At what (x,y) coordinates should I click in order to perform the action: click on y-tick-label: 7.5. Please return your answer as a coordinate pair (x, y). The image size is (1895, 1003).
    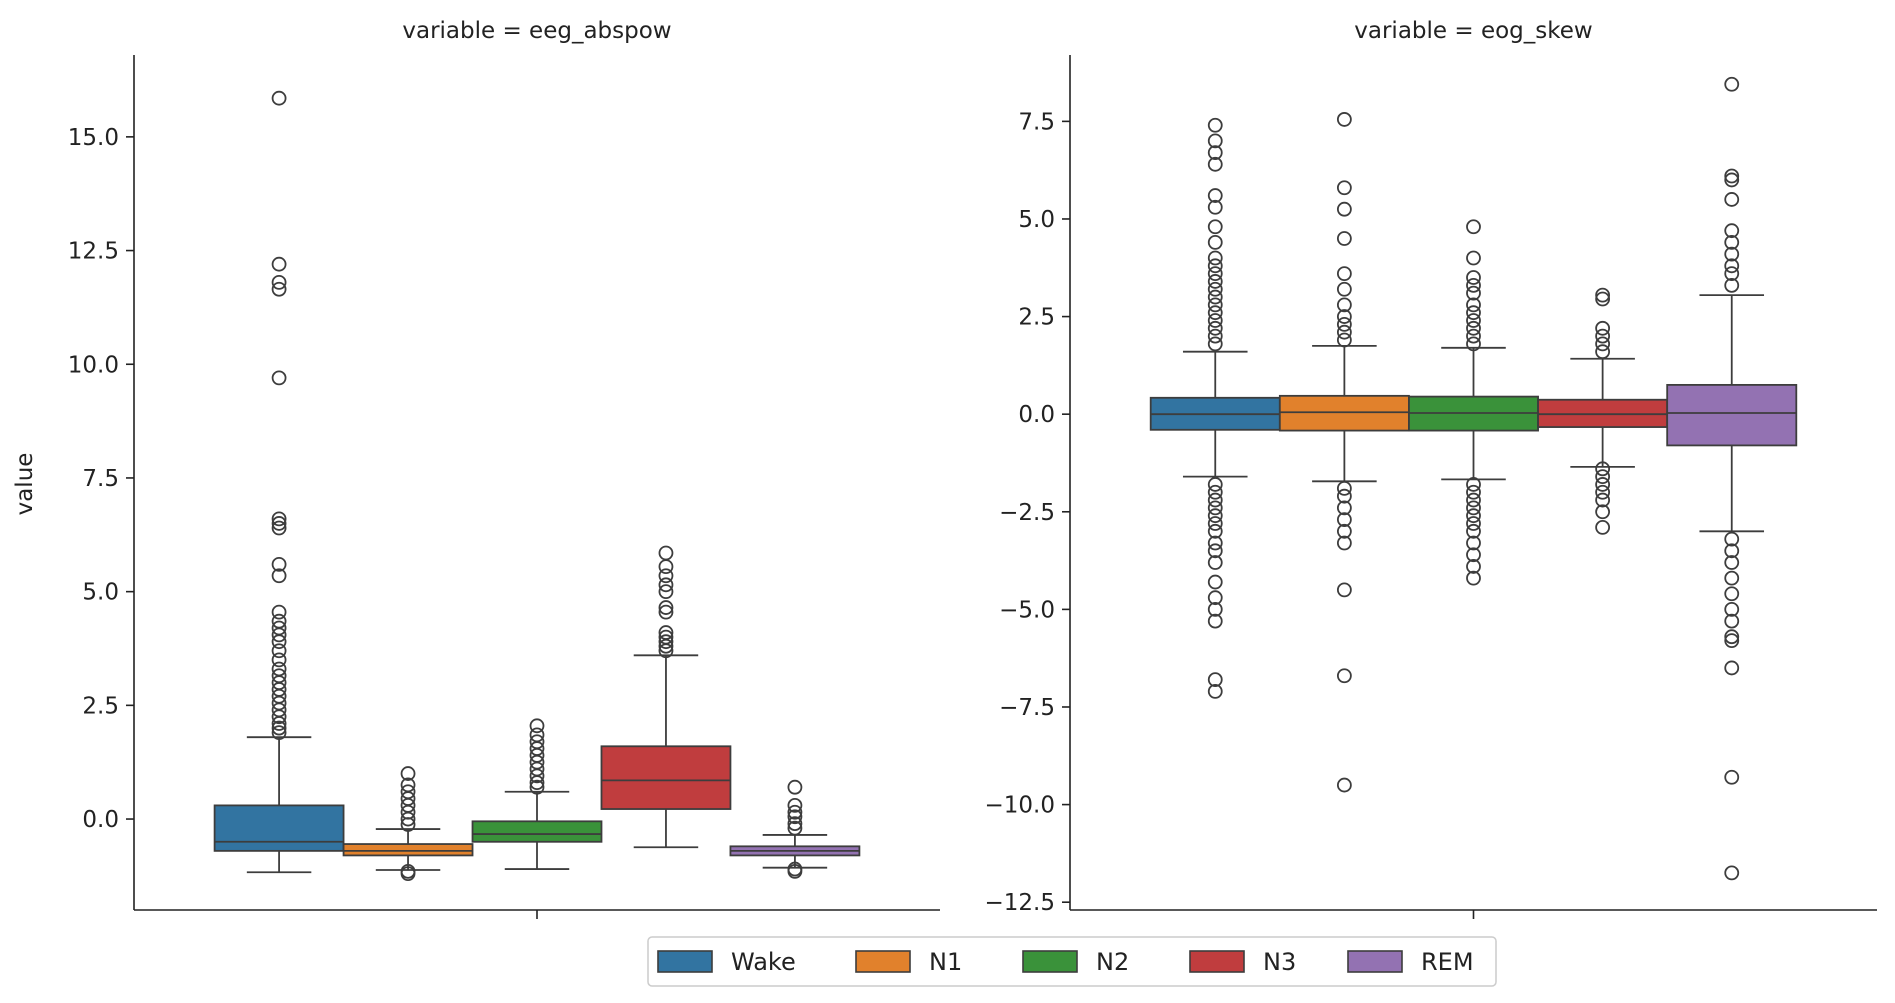
    Looking at the image, I should click on (100, 479).